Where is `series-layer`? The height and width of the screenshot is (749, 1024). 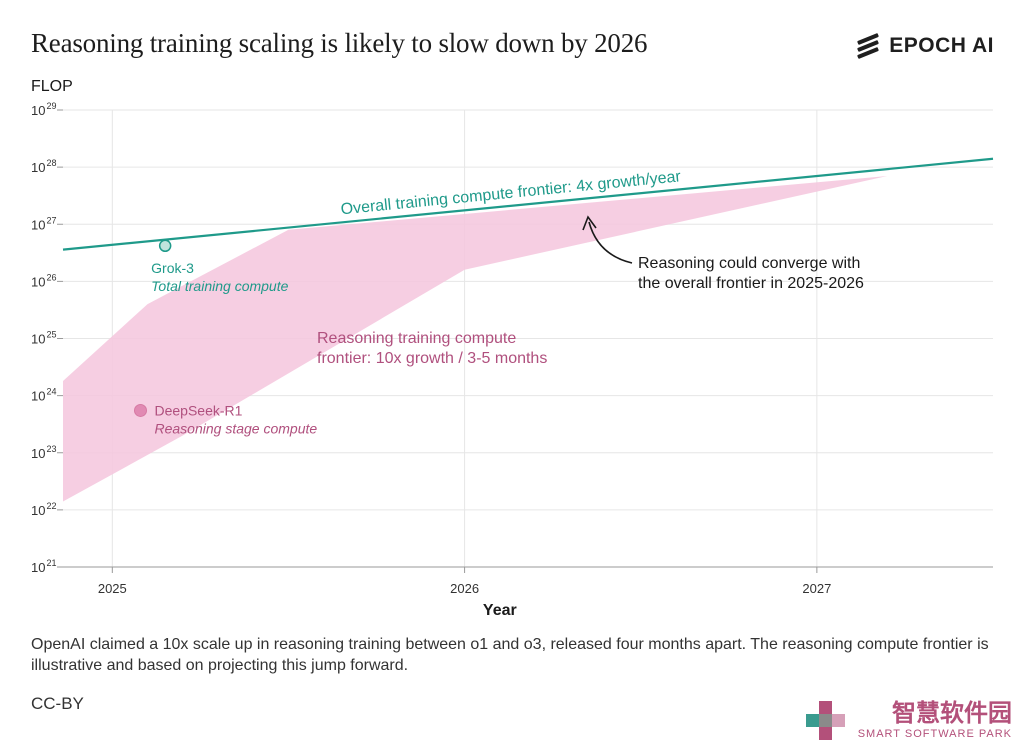
series-layer is located at coordinates (528, 204).